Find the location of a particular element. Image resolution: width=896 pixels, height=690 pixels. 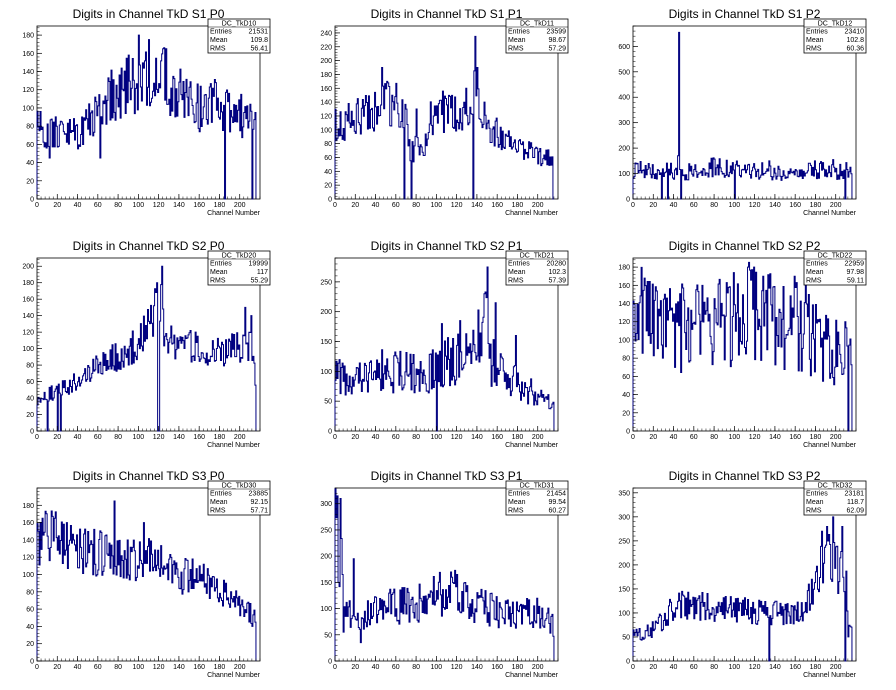

chart-title: Digits in Channel TkD S1 P2 is located at coordinates (745, 14).